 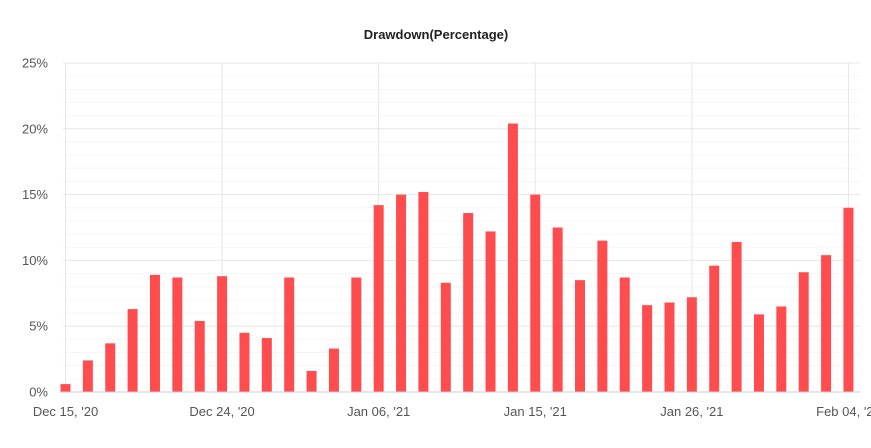 What do you see at coordinates (38, 392) in the screenshot?
I see `y-tick-label: 0%` at bounding box center [38, 392].